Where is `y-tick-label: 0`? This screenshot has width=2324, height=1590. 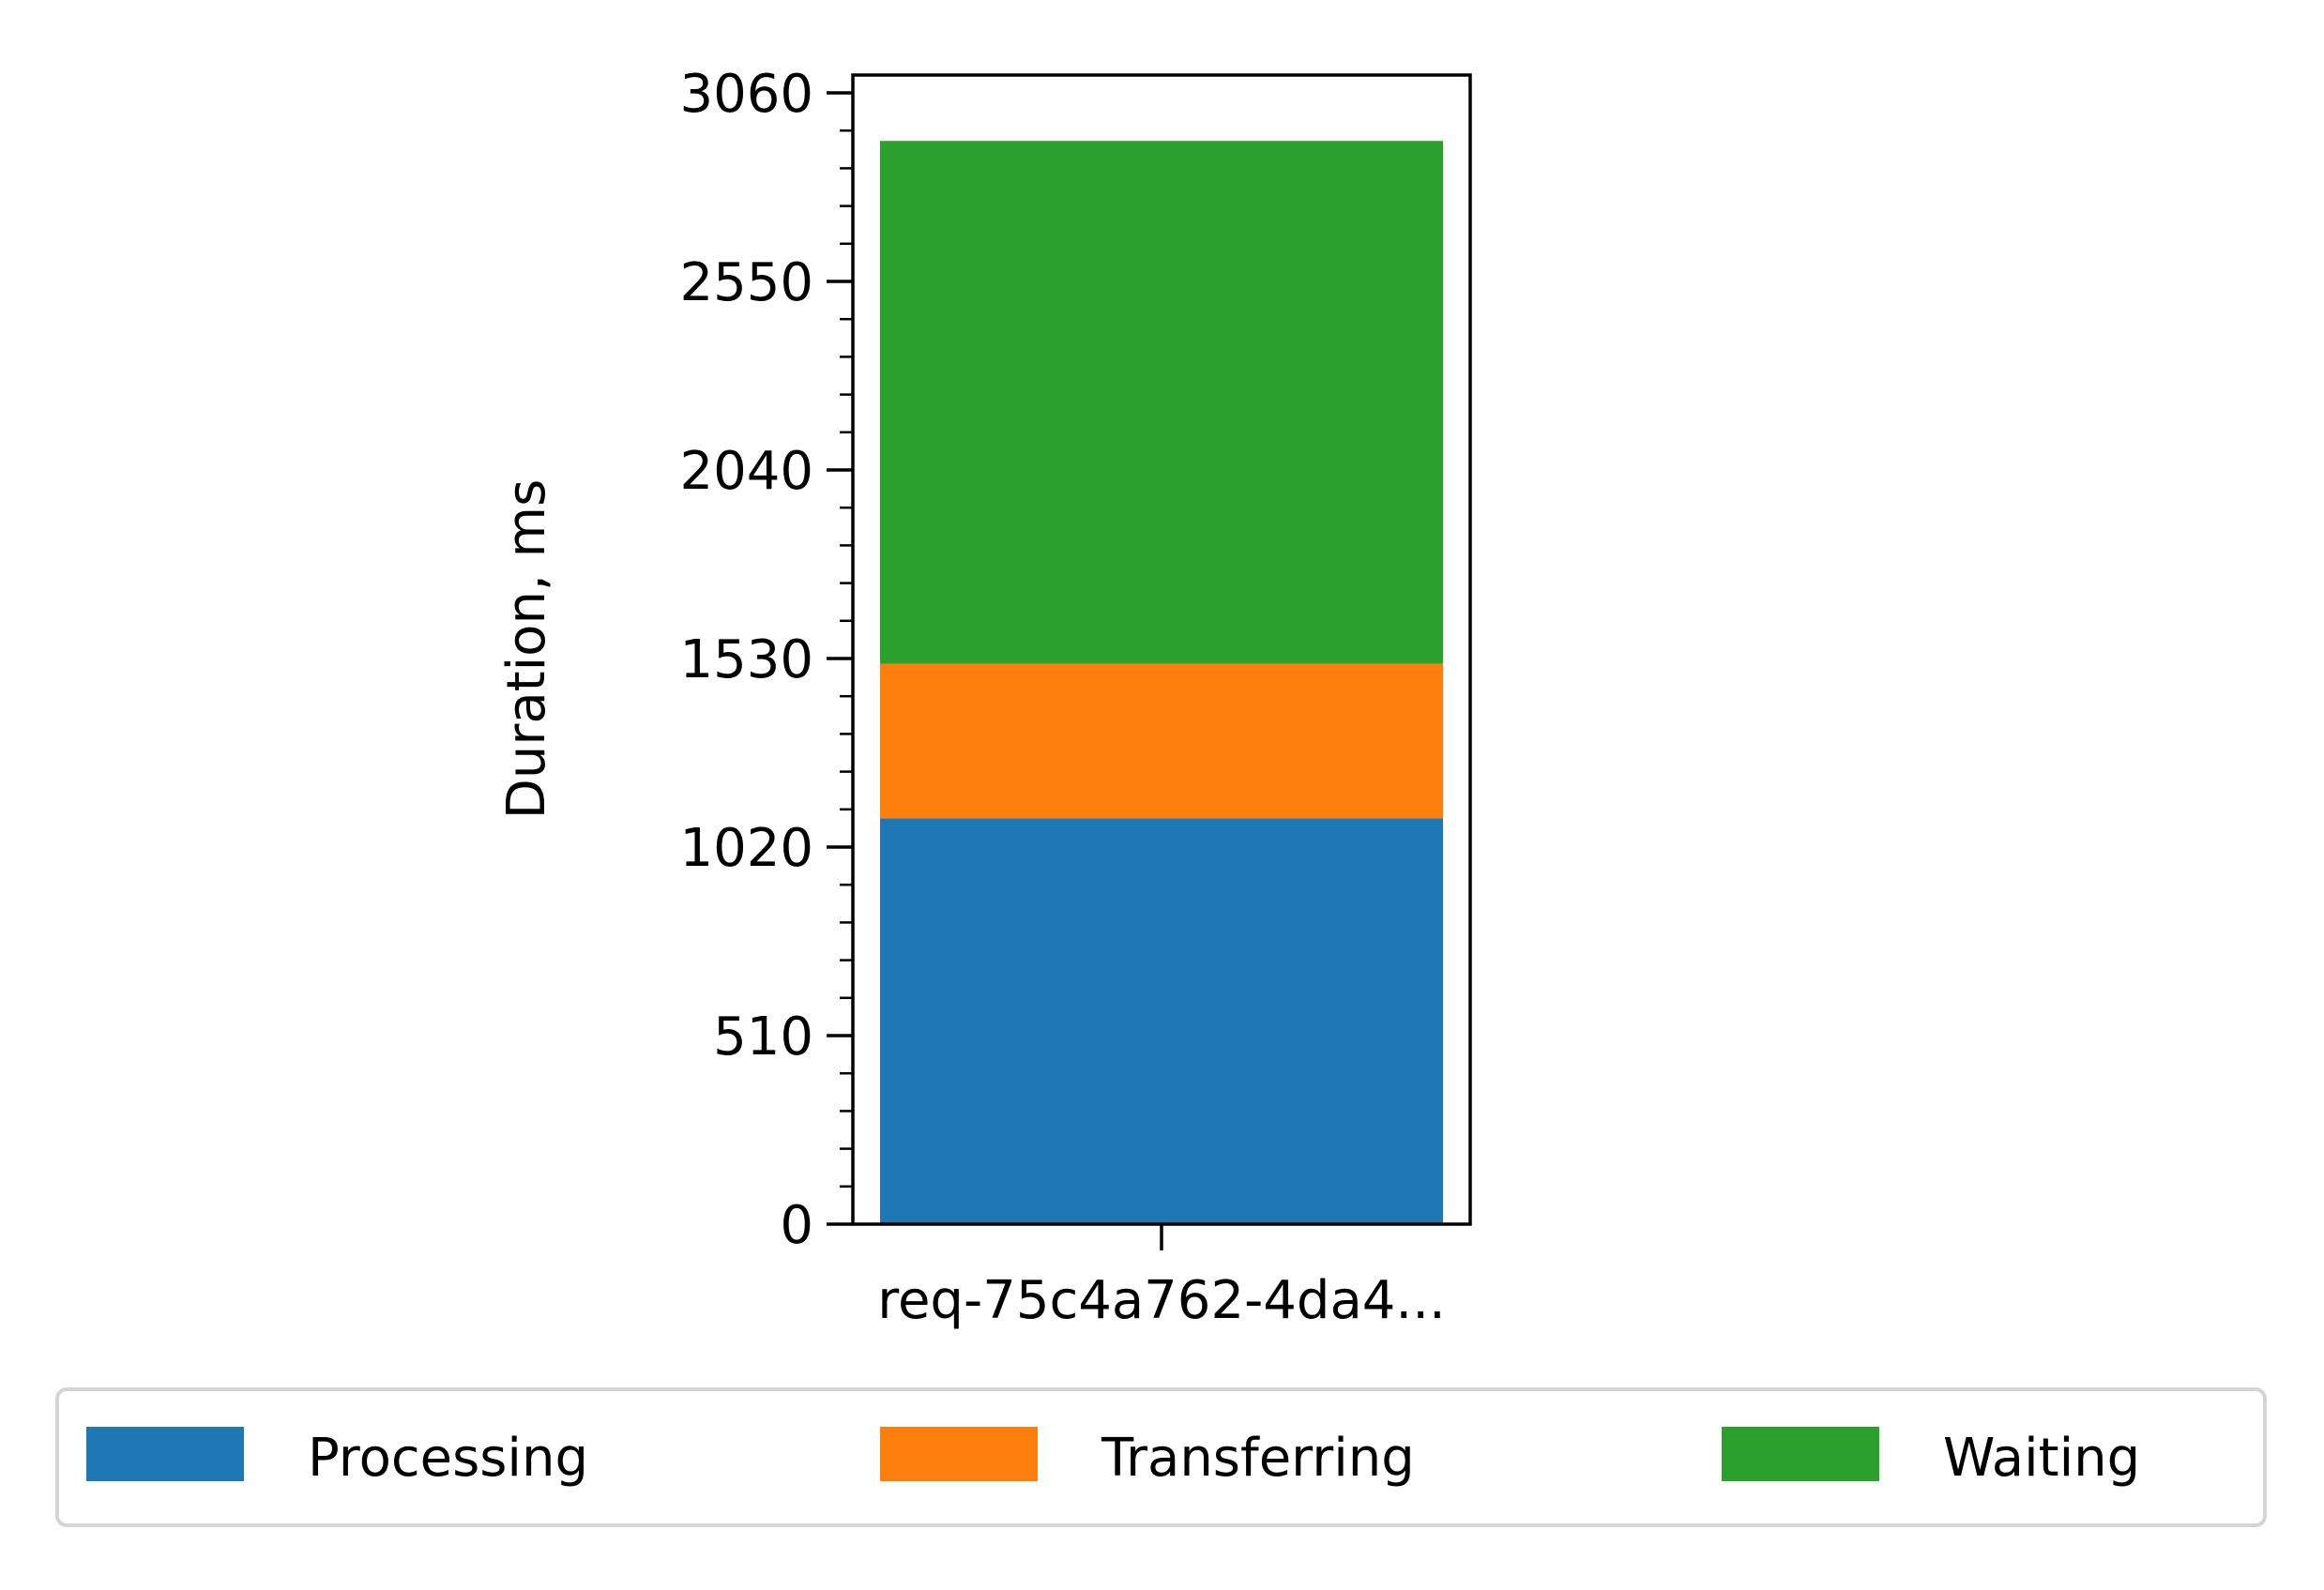 y-tick-label: 0 is located at coordinates (796, 1226).